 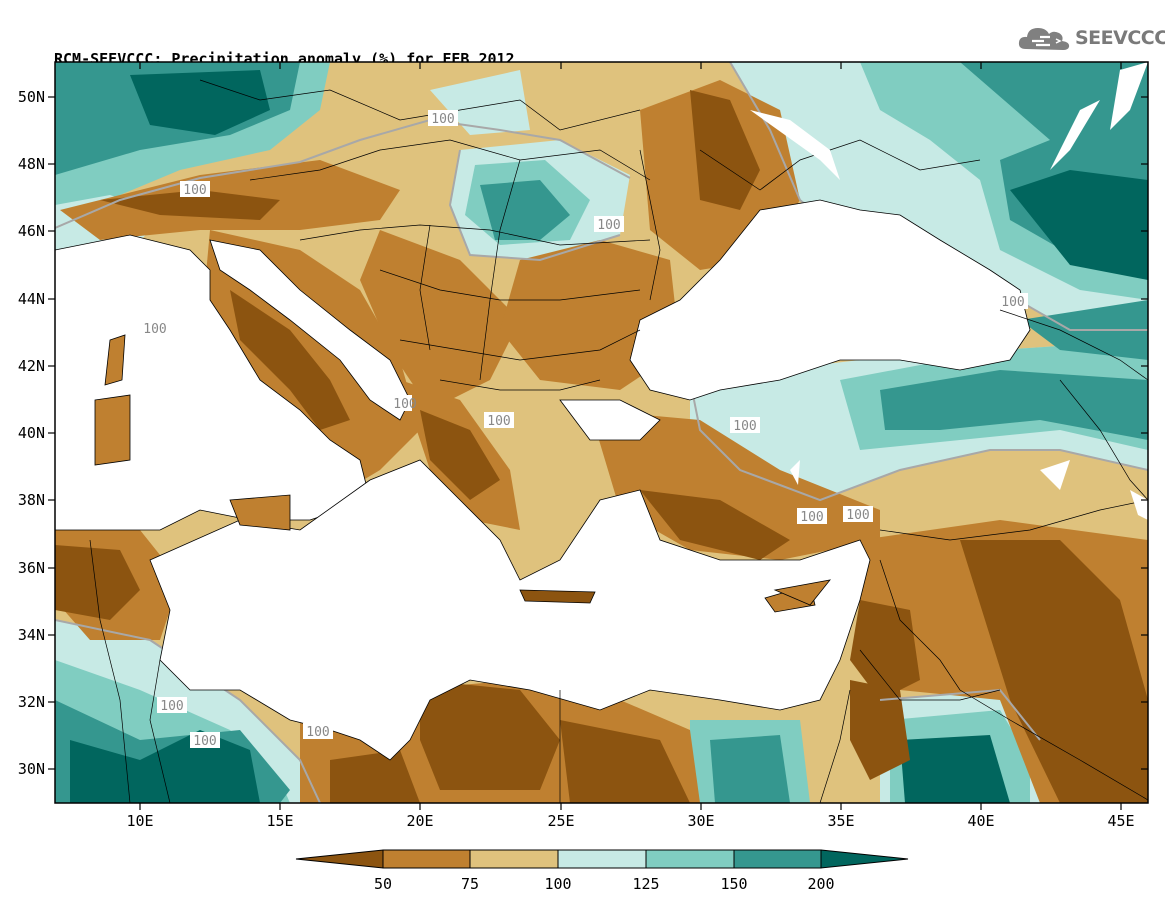 What do you see at coordinates (31, 635) in the screenshot?
I see `lat-label: 34N` at bounding box center [31, 635].